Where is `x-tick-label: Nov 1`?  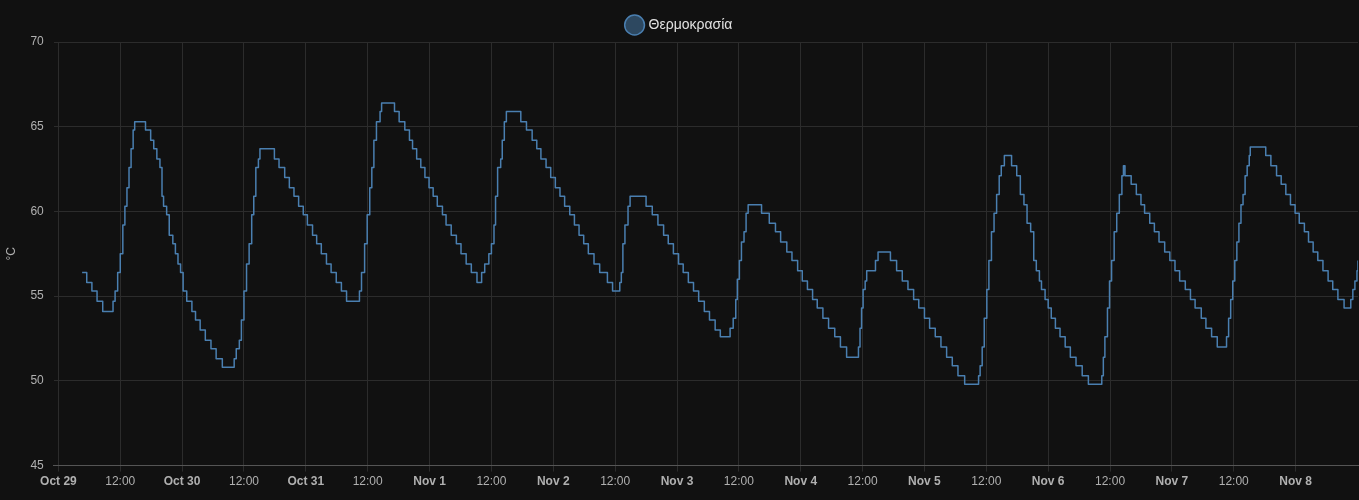 x-tick-label: Nov 1 is located at coordinates (430, 481).